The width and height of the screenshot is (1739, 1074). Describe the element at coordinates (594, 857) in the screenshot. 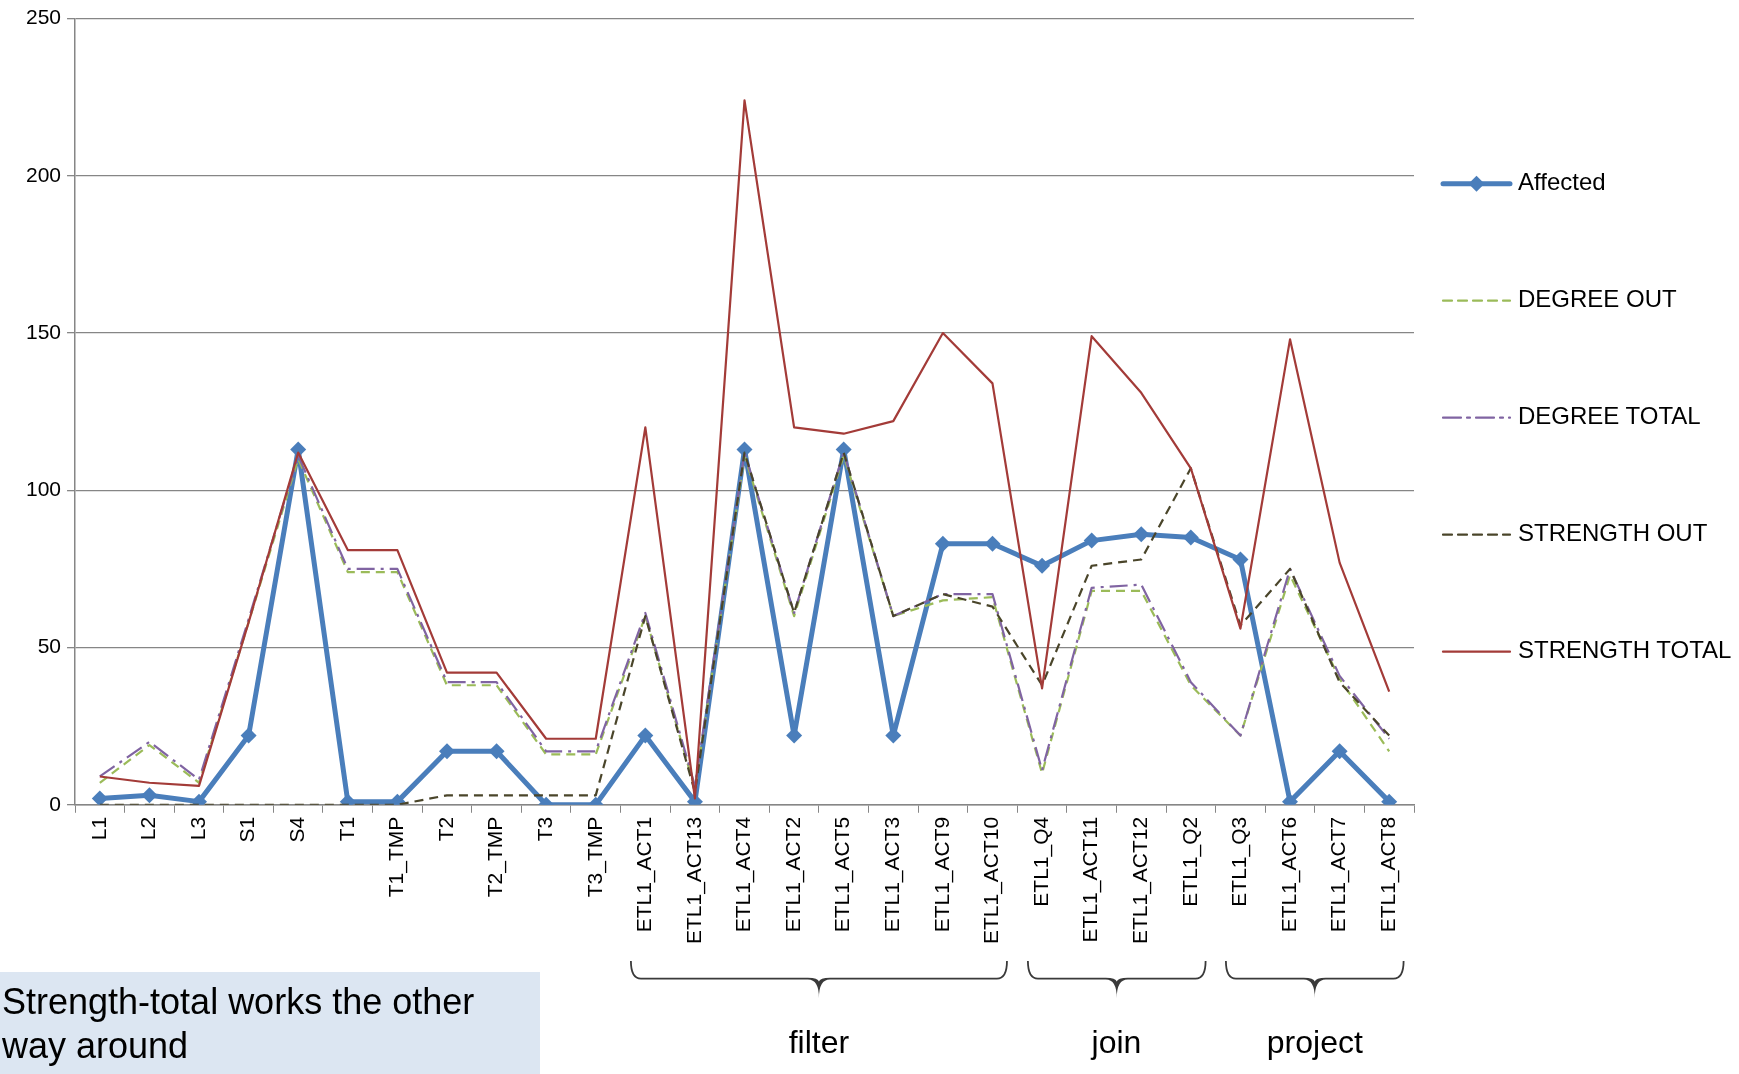

I see `x-tick-label: T3_TMP` at that location.